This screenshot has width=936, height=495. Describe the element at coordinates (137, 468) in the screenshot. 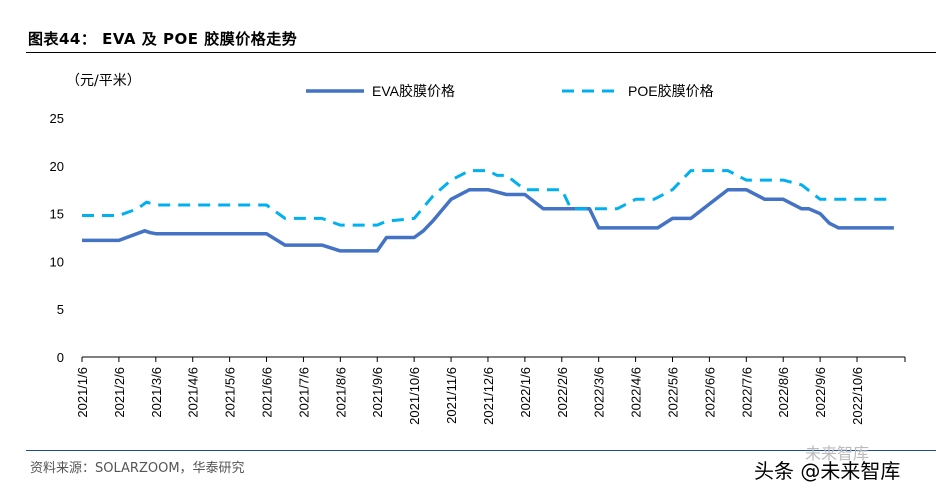

I see `source-note: 资料来源：SOLARZOOM，华泰研究` at that location.